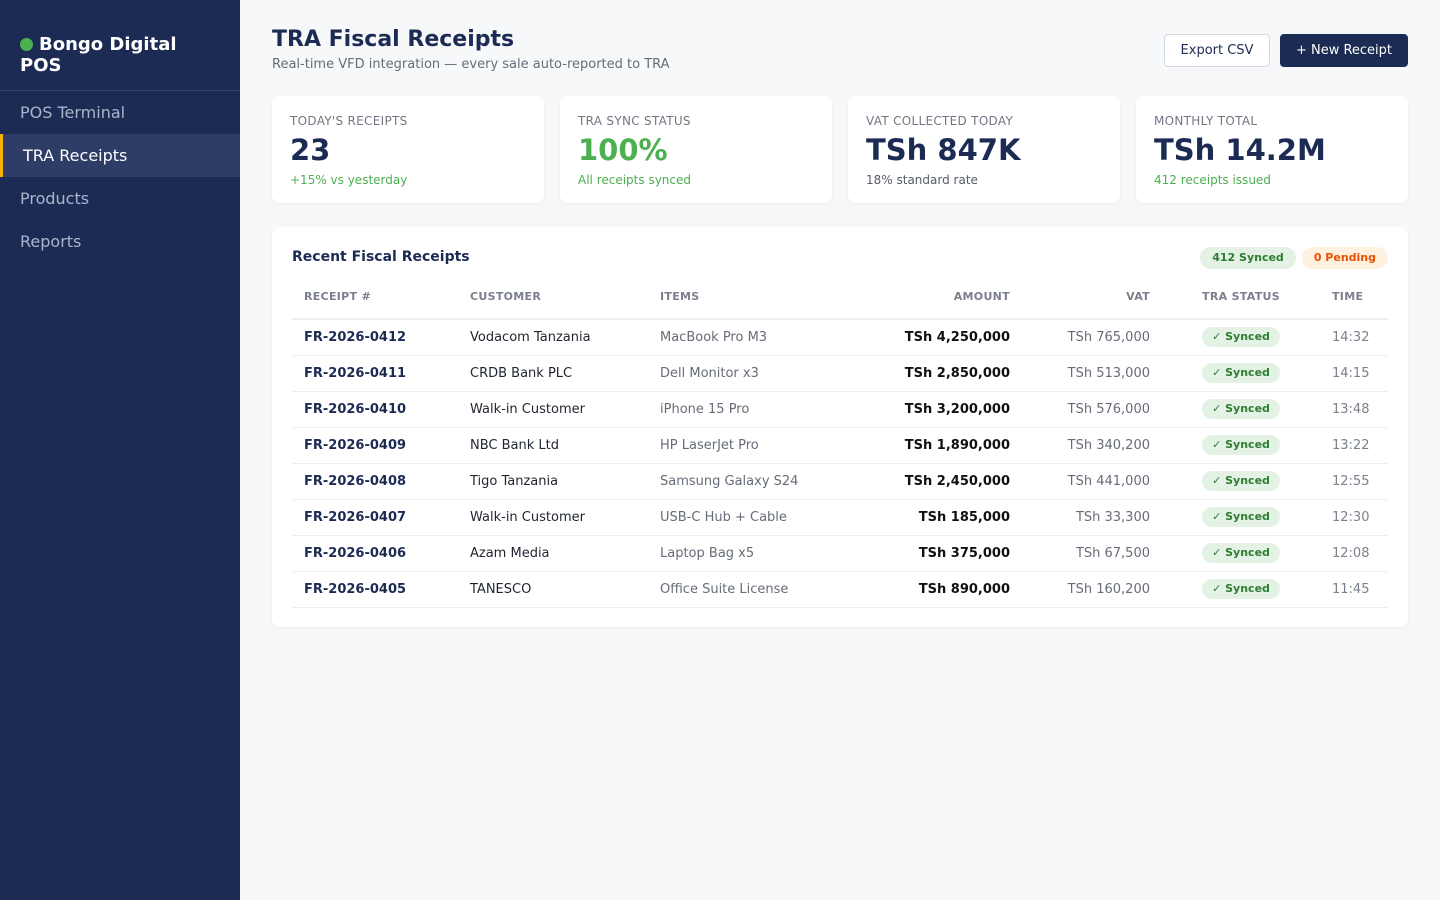 The width and height of the screenshot is (1440, 900). I want to click on page-title: TRA Fiscal Receipts, so click(393, 39).